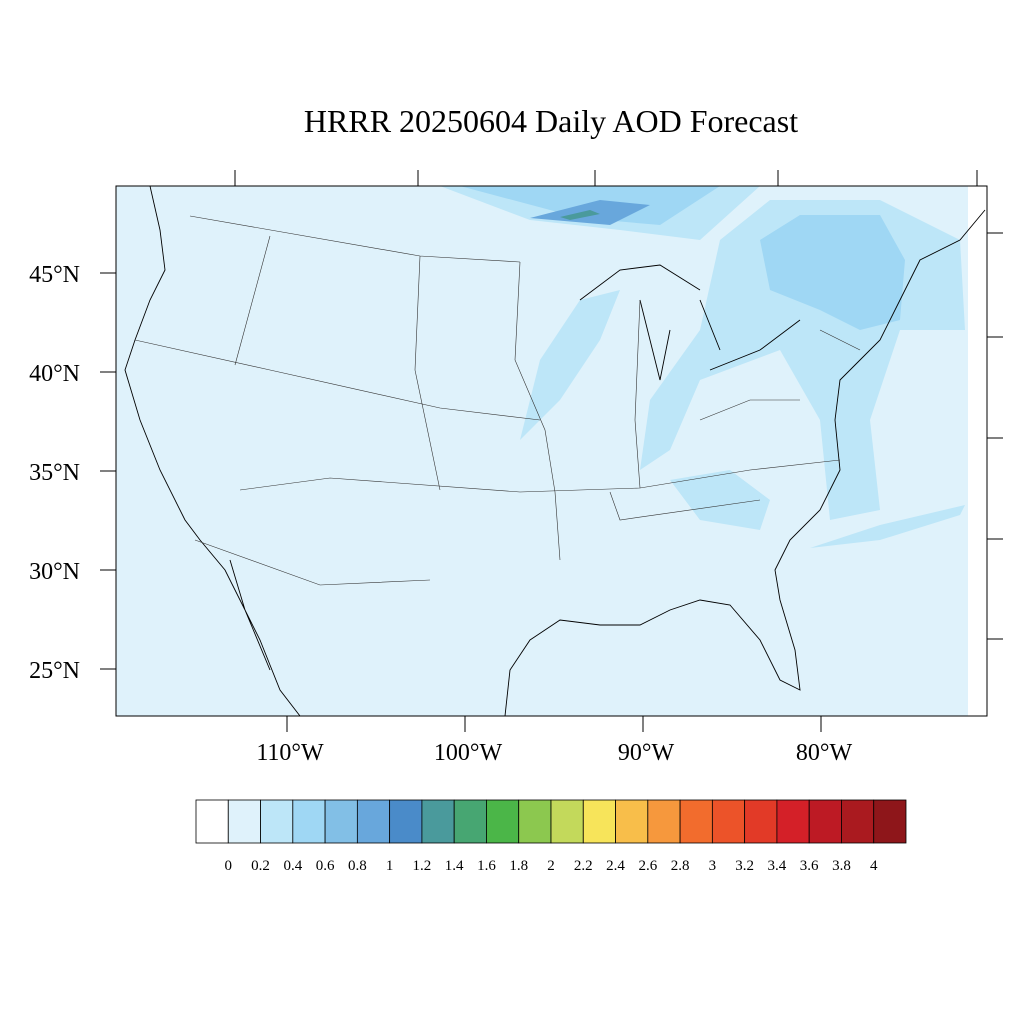 The height and width of the screenshot is (1029, 1024). What do you see at coordinates (977, 451) in the screenshot?
I see `no-data` at bounding box center [977, 451].